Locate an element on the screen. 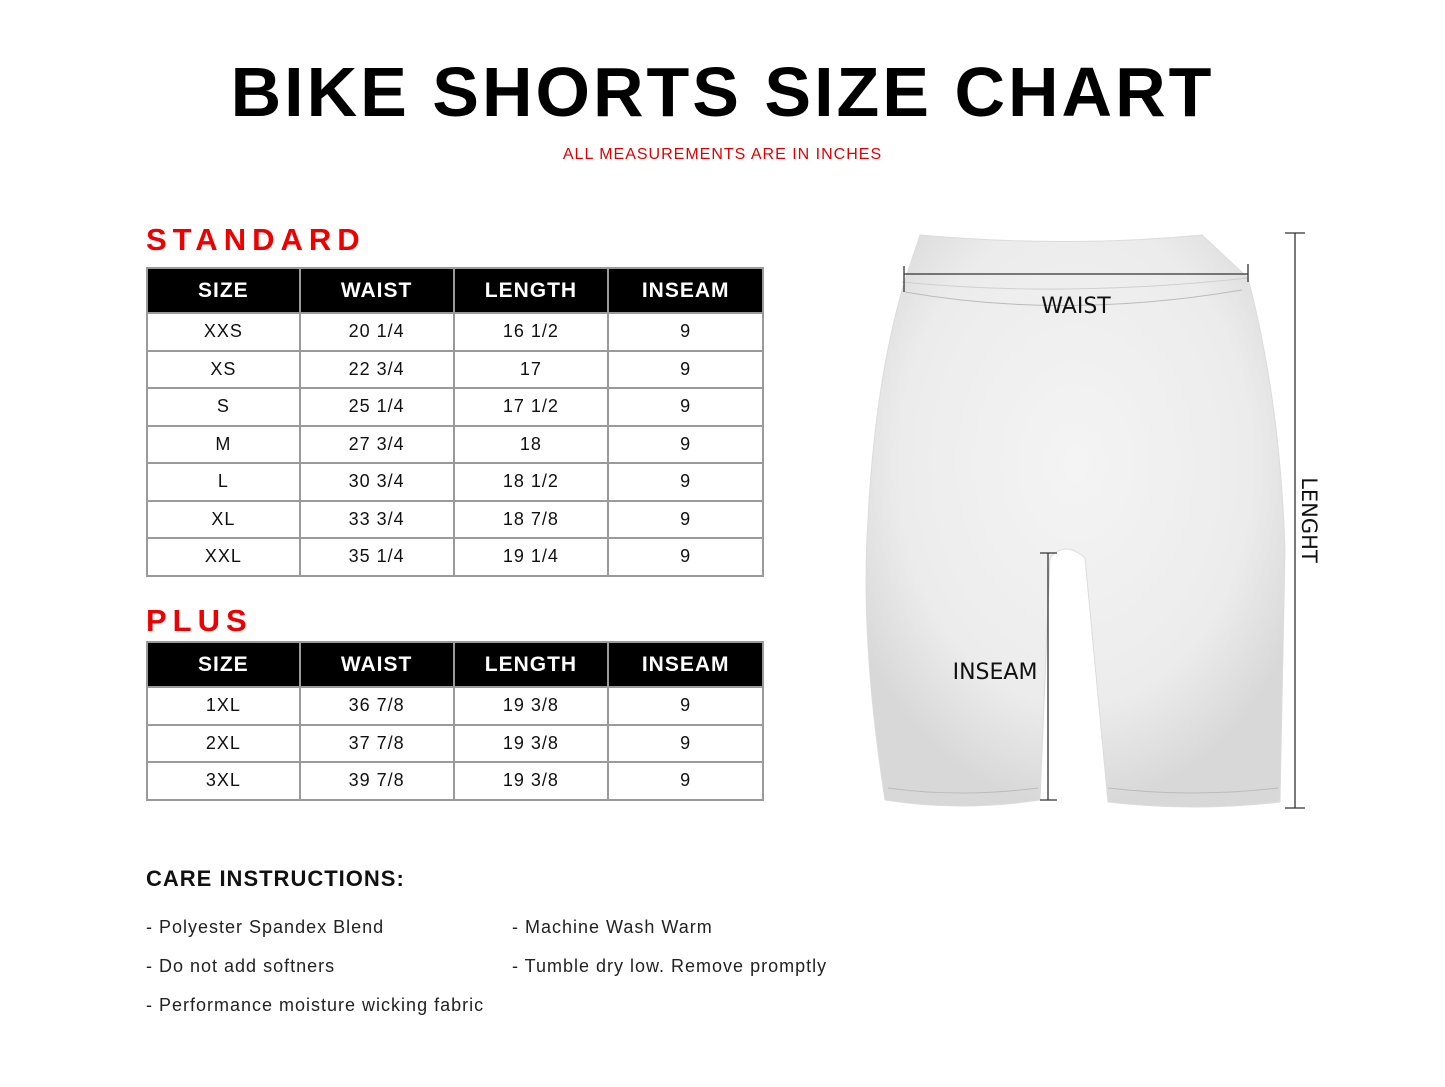  table-row: XXL 35 1/4 19 1/4 9 is located at coordinates (455, 557).